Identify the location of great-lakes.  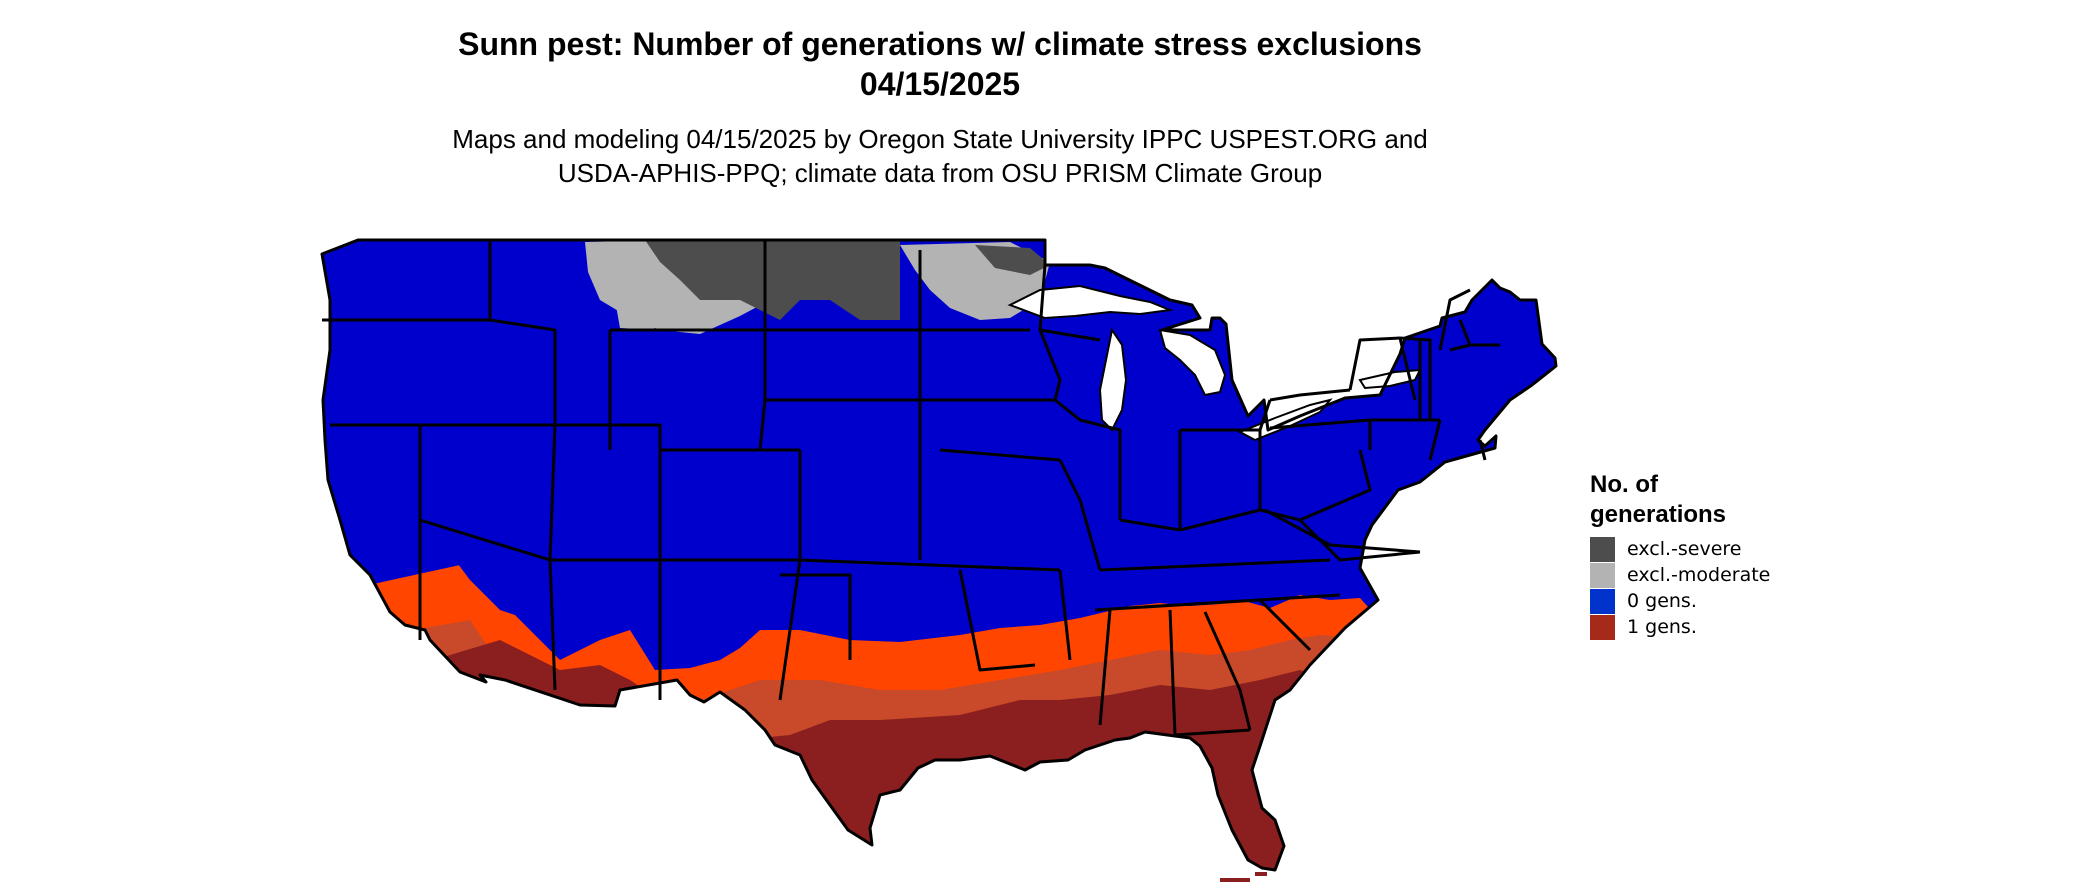
(1214, 363).